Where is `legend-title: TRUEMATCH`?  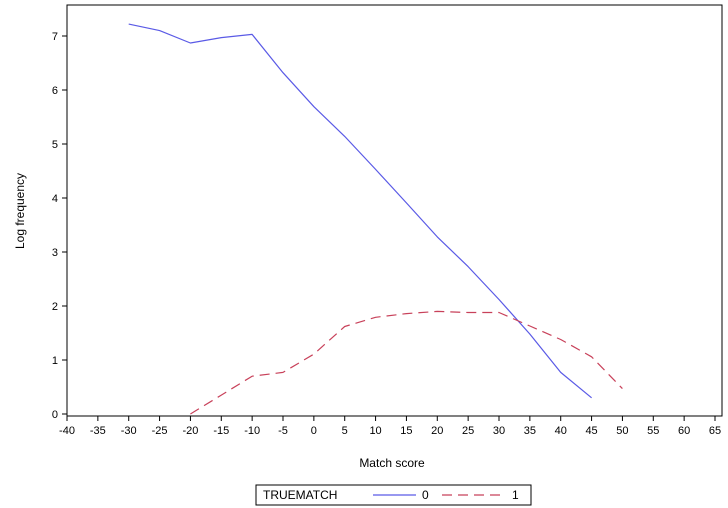
legend-title: TRUEMATCH is located at coordinates (300, 495).